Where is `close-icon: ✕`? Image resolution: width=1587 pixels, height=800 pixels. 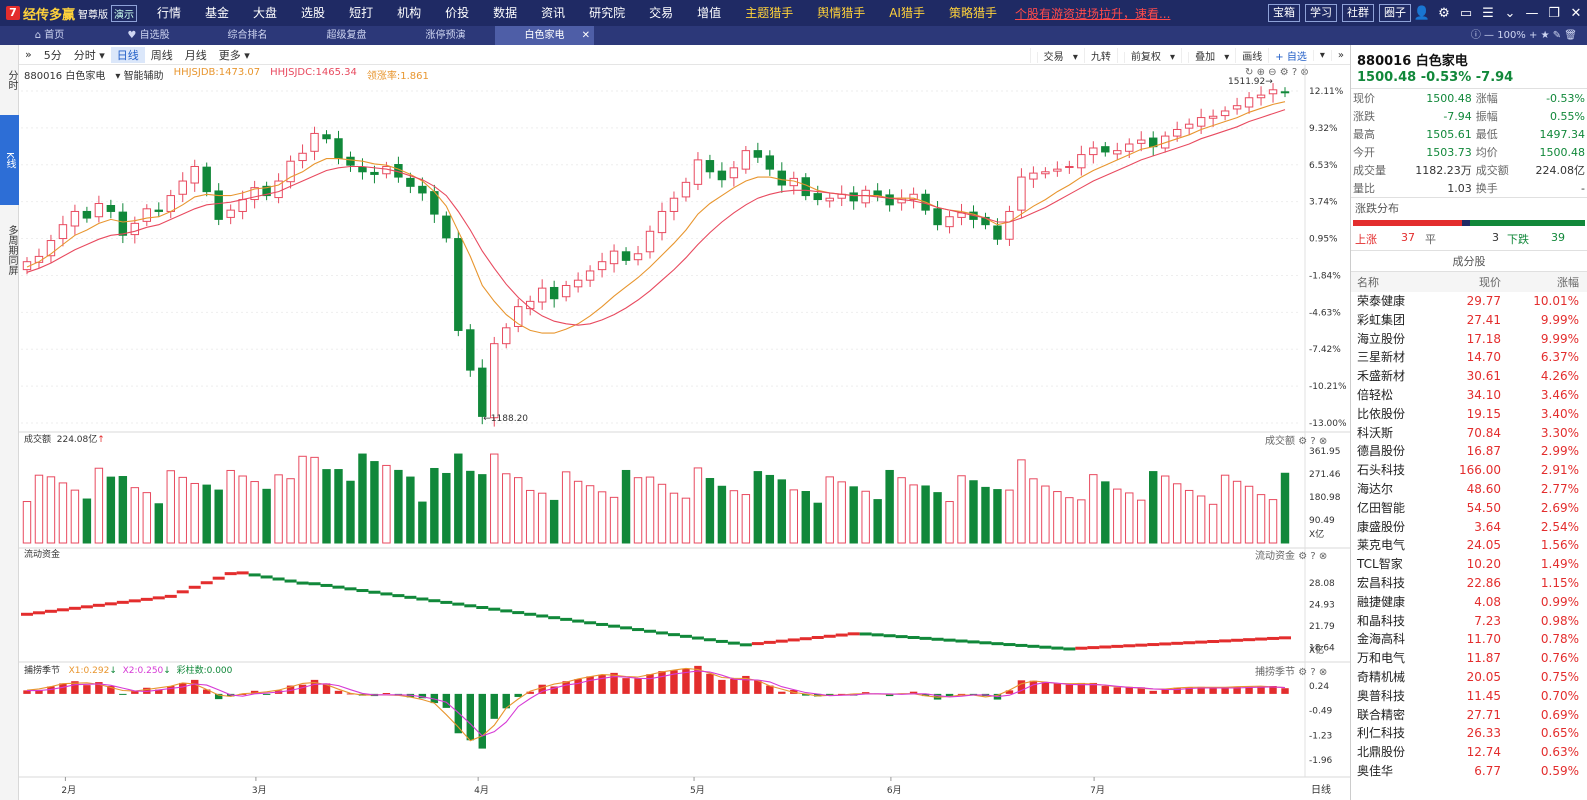 close-icon: ✕ is located at coordinates (1576, 13).